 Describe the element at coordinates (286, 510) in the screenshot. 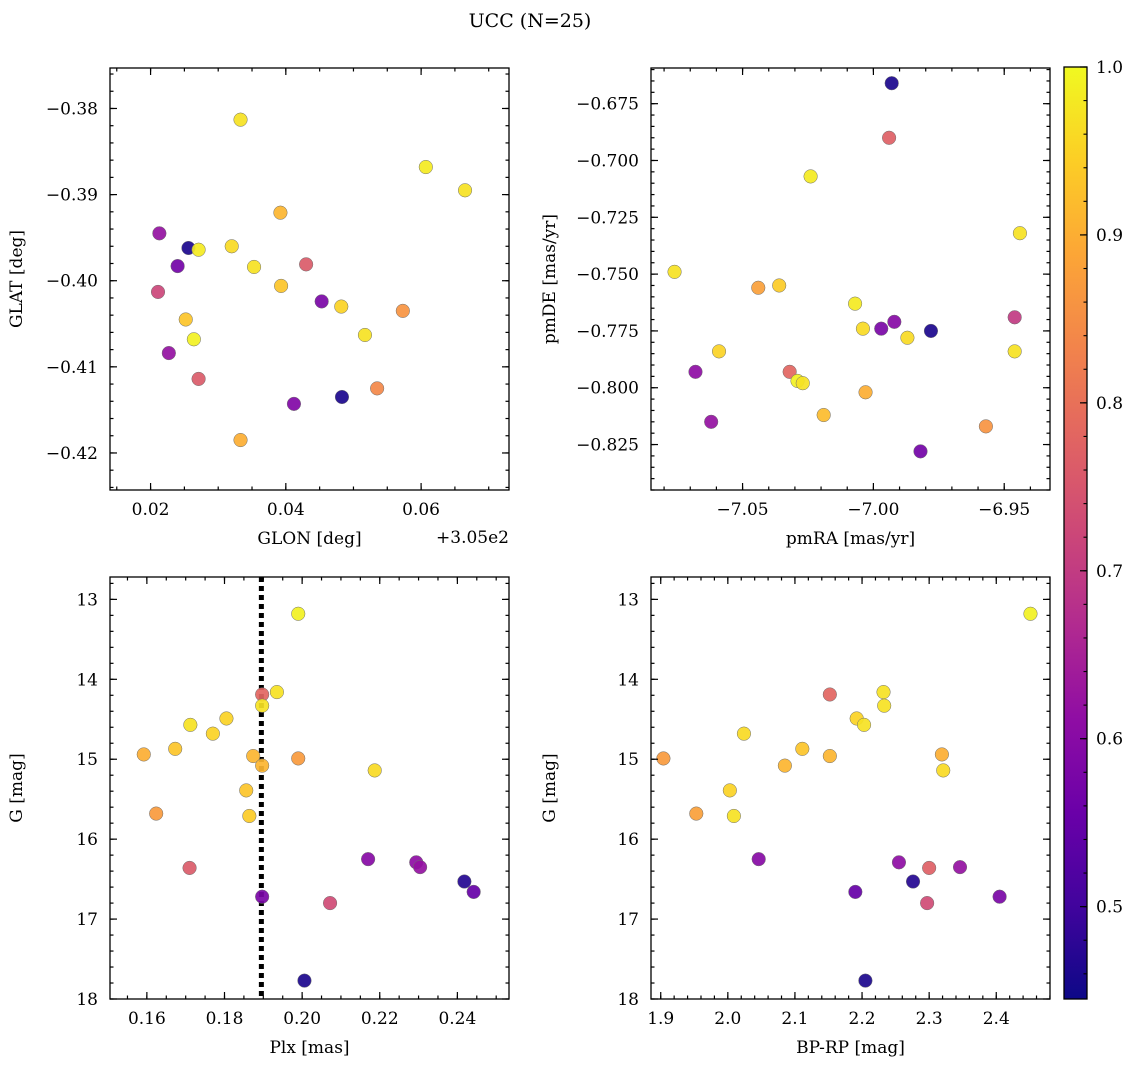

I see `x-tick-label: 0.04` at that location.